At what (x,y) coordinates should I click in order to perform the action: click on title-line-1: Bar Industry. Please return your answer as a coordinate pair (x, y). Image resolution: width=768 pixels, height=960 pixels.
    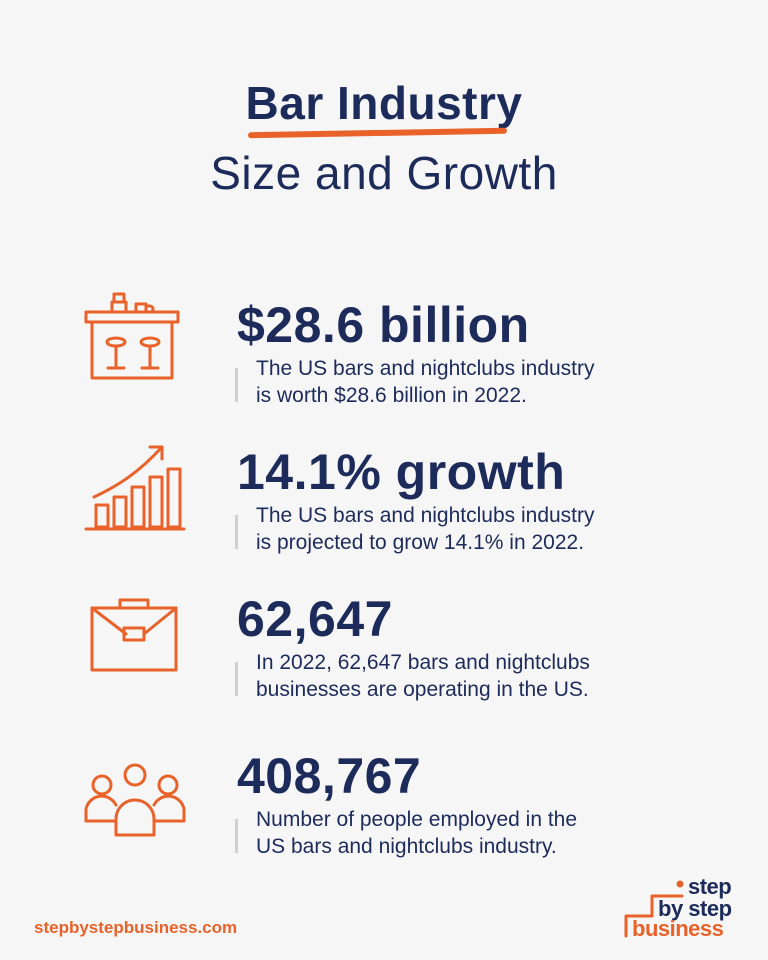
    Looking at the image, I should click on (384, 108).